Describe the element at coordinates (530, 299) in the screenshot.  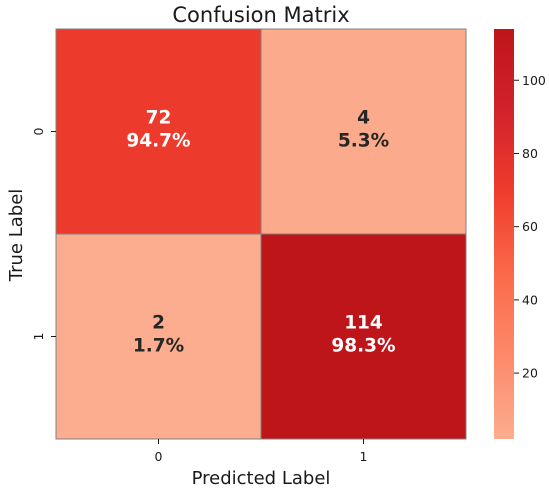
I see `colorbar-tick-label: 40` at that location.